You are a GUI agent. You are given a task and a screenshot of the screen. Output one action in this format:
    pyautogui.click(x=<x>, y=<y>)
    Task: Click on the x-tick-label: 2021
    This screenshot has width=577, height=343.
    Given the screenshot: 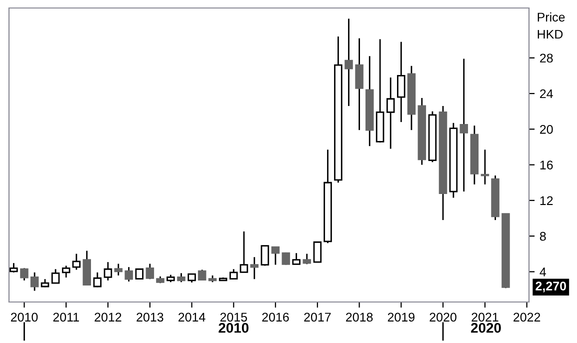 What is the action you would take?
    pyautogui.click(x=485, y=317)
    